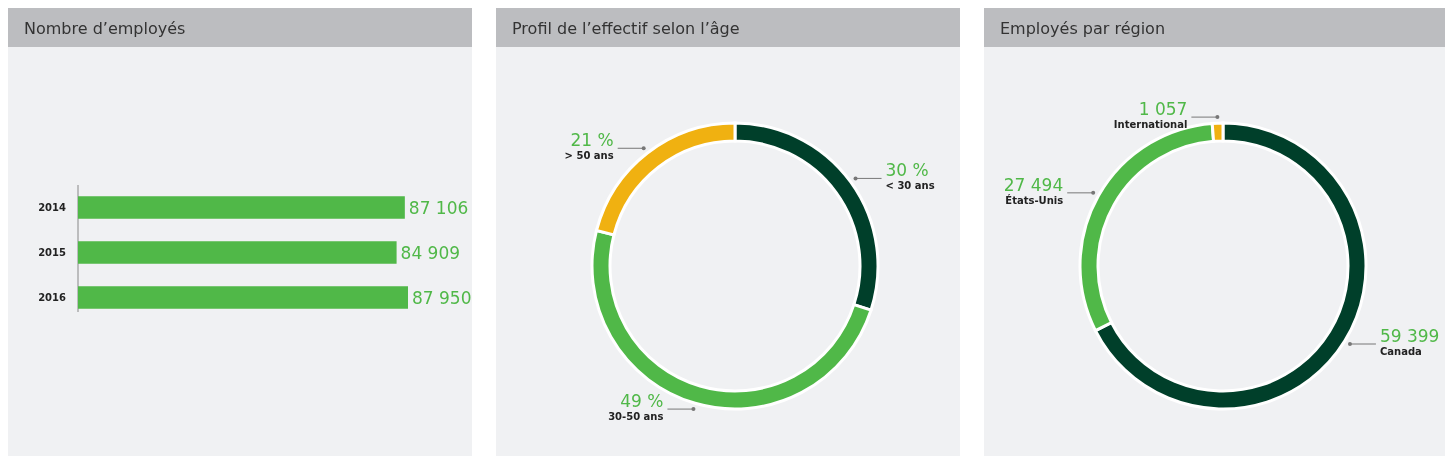  Describe the element at coordinates (636, 417) in the screenshot. I see `slice-label: 30-50 ans` at that location.